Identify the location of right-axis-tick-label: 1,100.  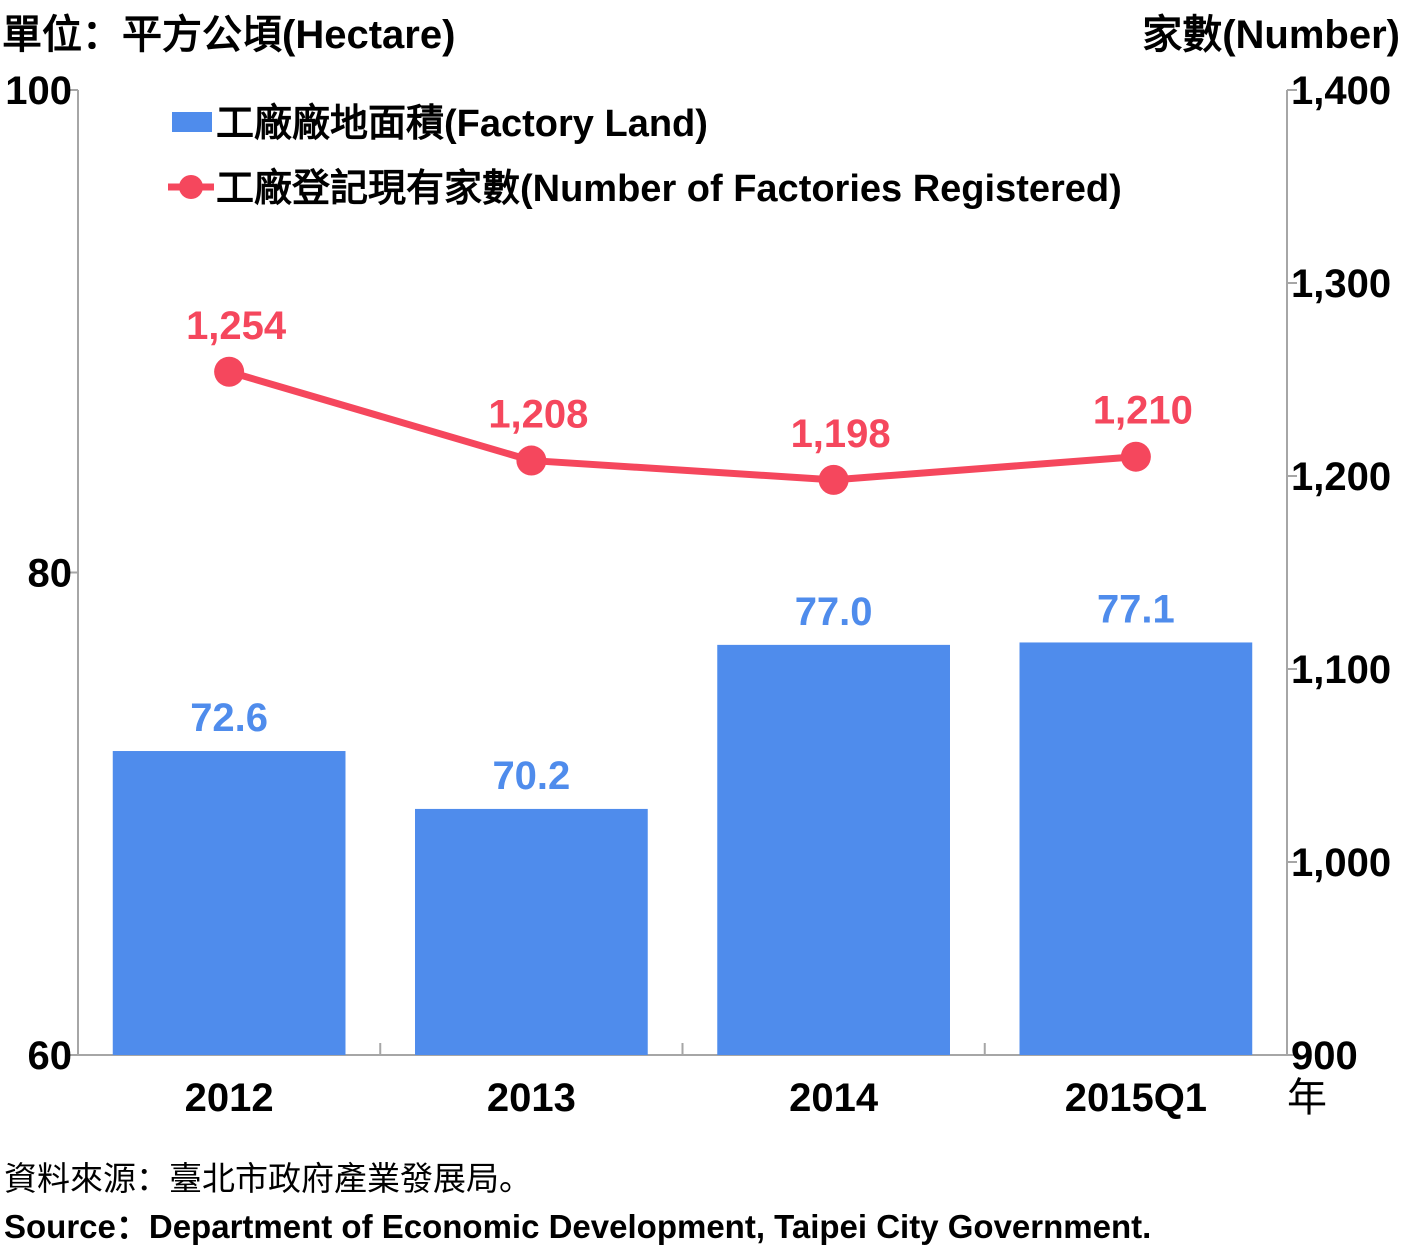
(1341, 670).